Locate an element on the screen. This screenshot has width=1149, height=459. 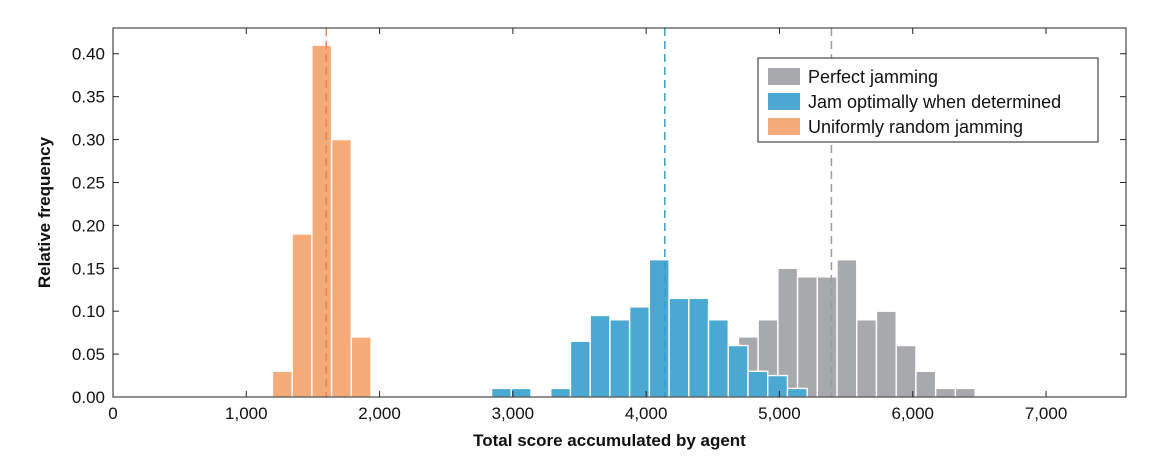
legend-label: Uniformly random jamming is located at coordinates (915, 127).